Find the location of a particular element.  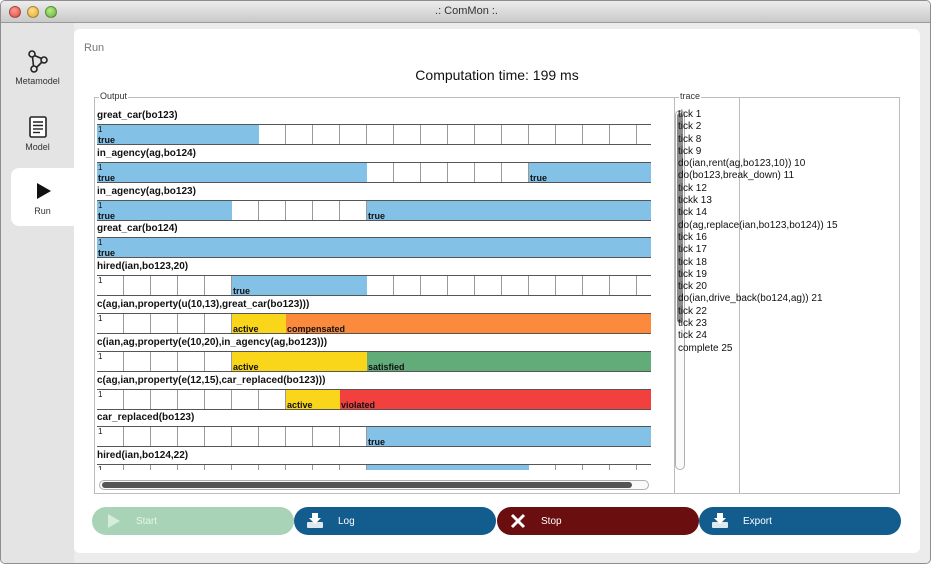

close-window-button is located at coordinates (15, 12).